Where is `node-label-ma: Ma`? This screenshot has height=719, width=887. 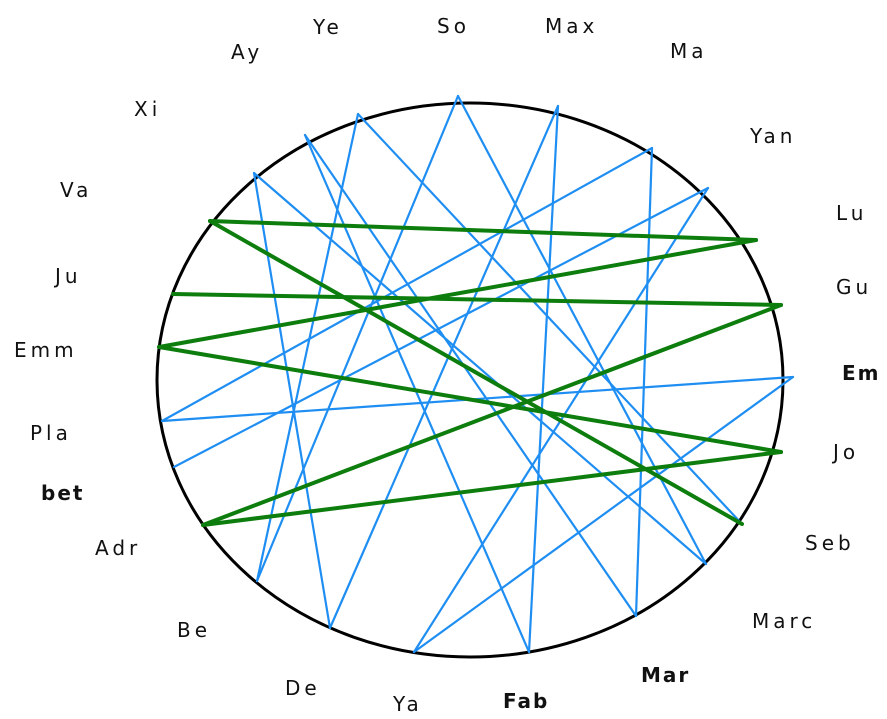
node-label-ma: Ma is located at coordinates (689, 51).